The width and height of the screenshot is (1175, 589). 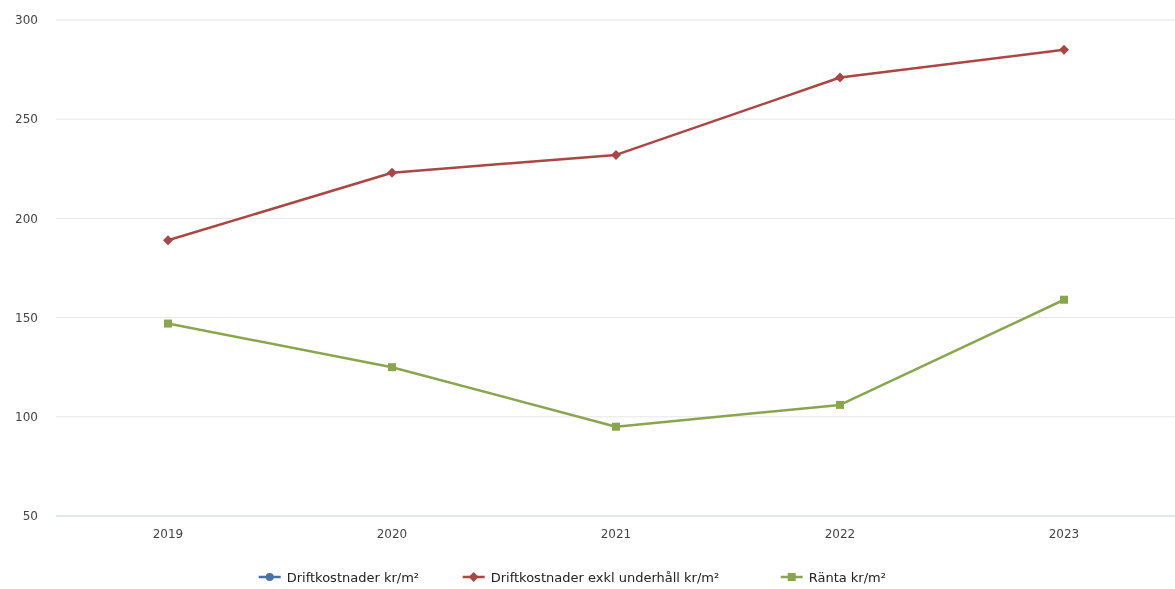 I want to click on x-tick-label: 2021, so click(x=616, y=534).